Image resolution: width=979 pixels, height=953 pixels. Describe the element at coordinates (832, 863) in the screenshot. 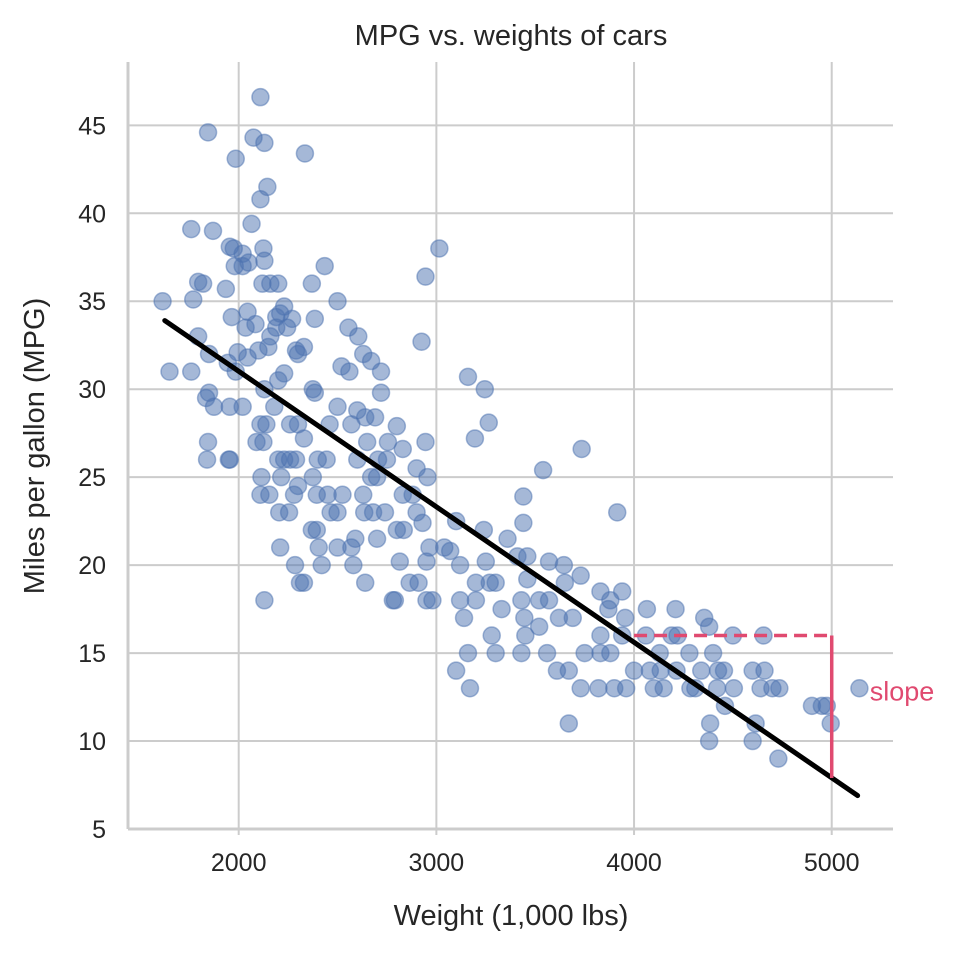

I see `x-tick-label: 5000` at that location.